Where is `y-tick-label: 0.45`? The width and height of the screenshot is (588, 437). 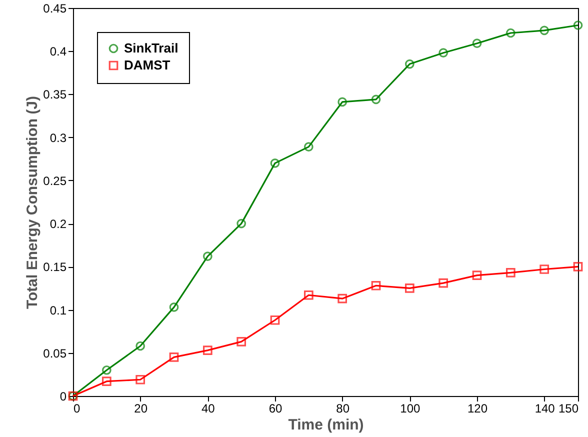
y-tick-label: 0.45 is located at coordinates (55, 9).